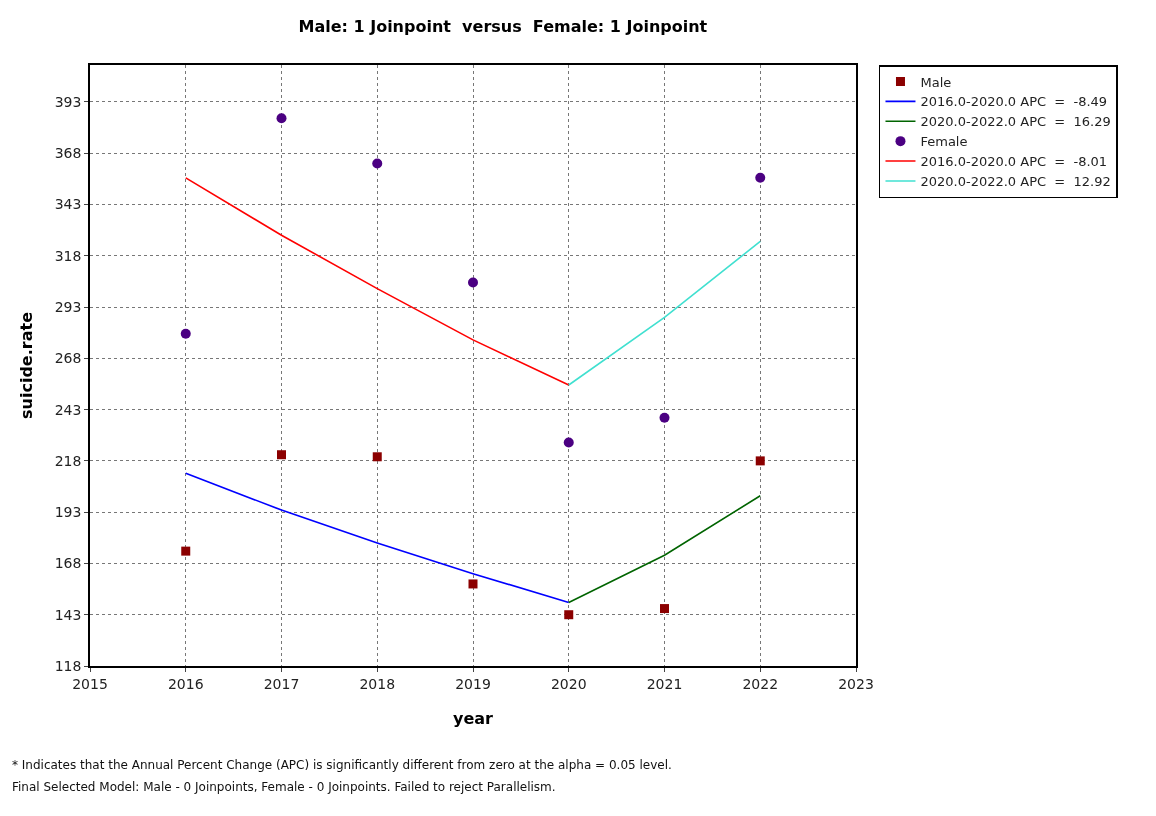 The image size is (1156, 816). Describe the element at coordinates (1015, 182) in the screenshot. I see `legend-label: 2020.0-2022.0 APC = 12.92` at that location.